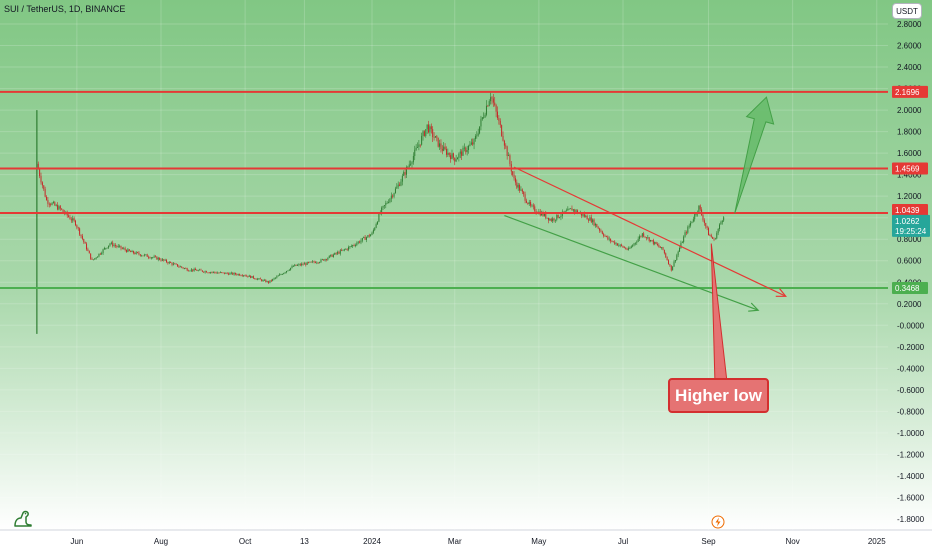 The height and width of the screenshot is (550, 932). Describe the element at coordinates (911, 411) in the screenshot. I see `price-tick-label: -0.8000` at that location.